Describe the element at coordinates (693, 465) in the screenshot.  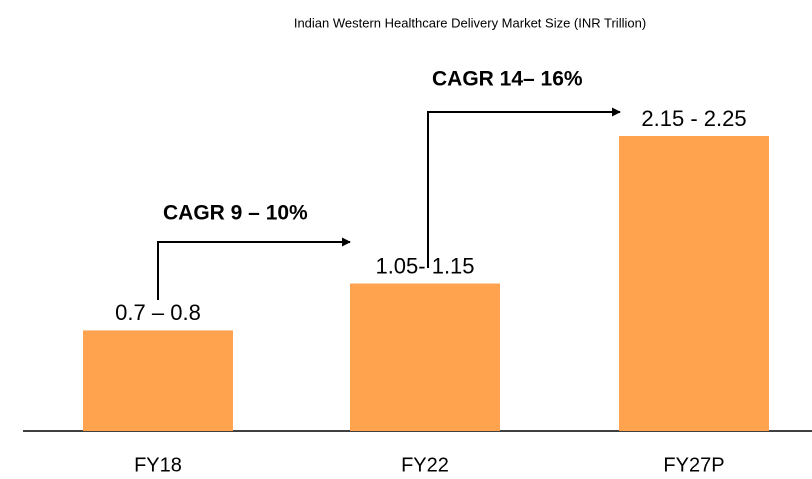
I see `x-tick-label: FY27P` at that location.